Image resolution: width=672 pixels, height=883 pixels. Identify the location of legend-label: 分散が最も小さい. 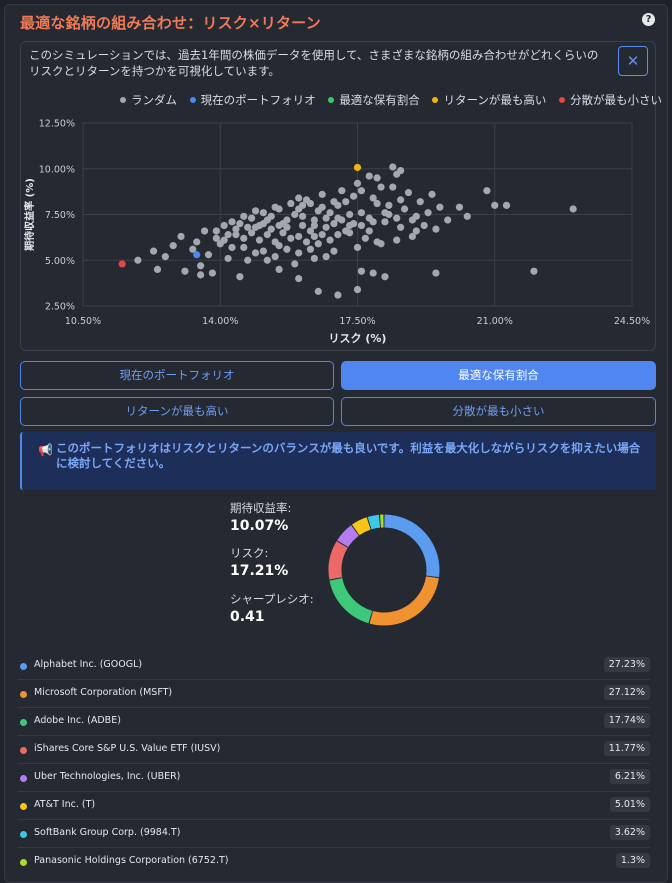
(616, 100).